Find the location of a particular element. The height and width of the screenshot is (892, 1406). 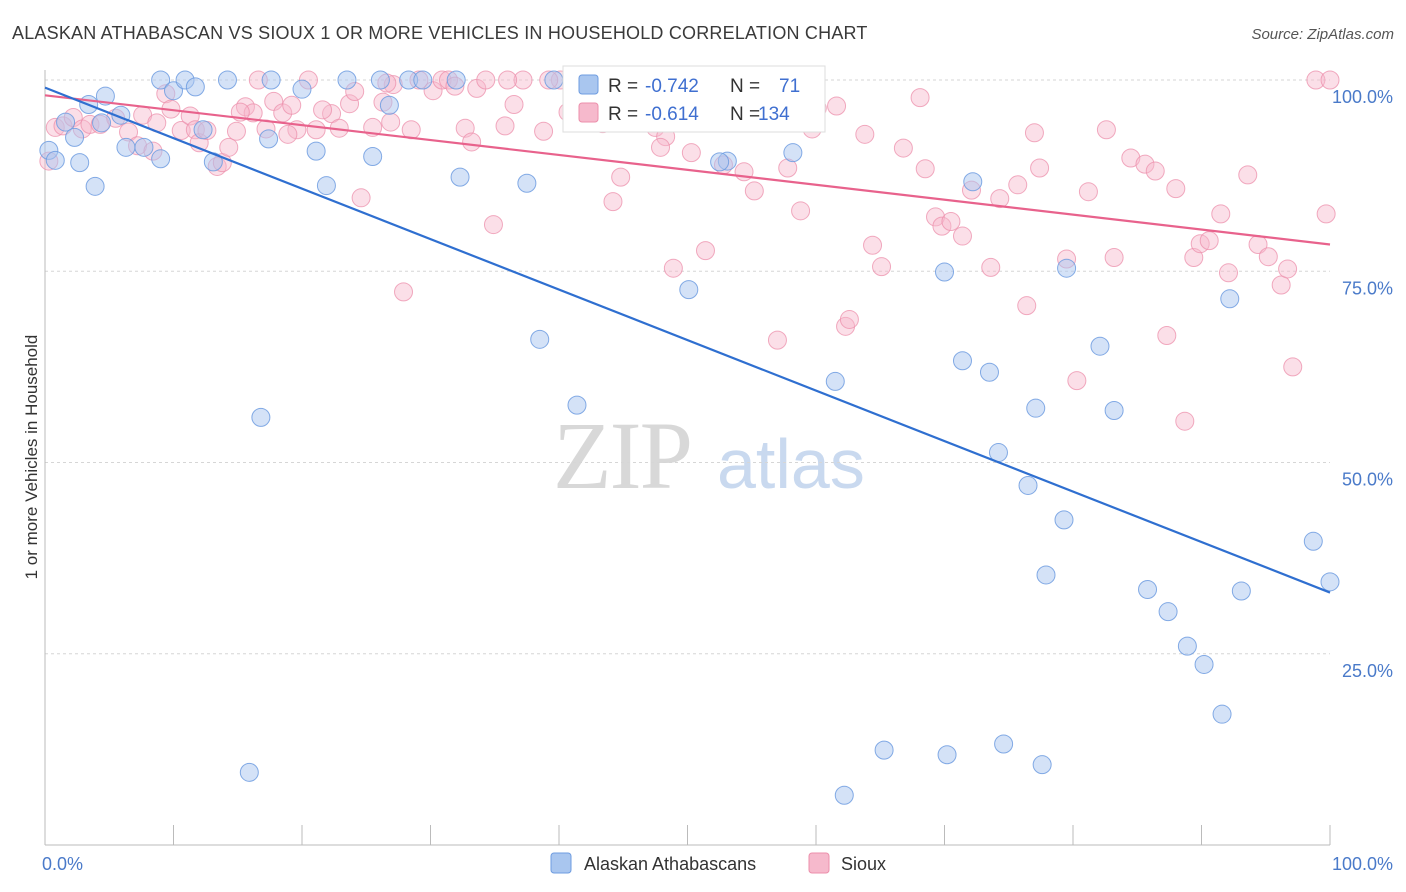

stats-n-athabascan: 71 is located at coordinates (789, 86).